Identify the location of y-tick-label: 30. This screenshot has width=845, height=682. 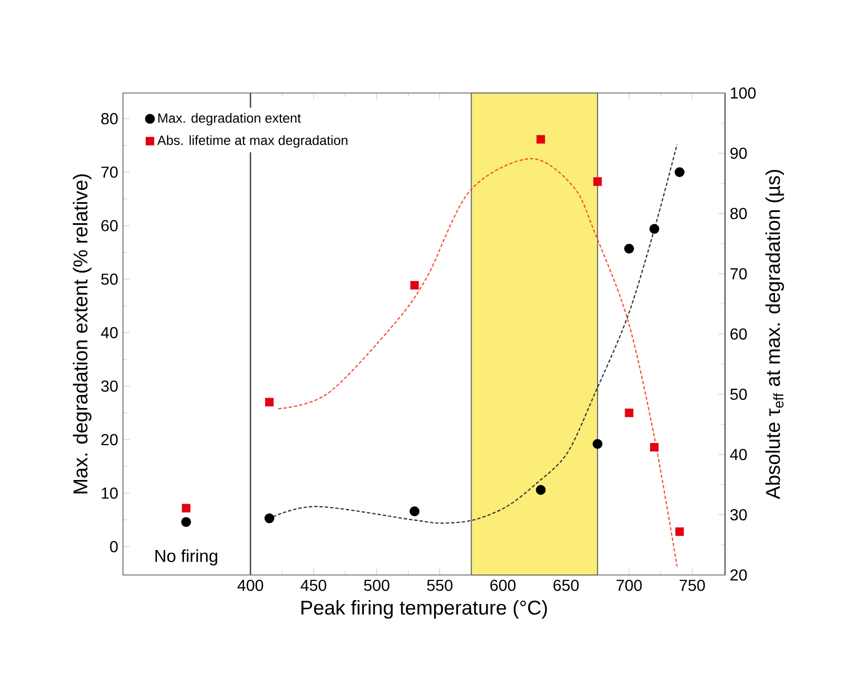
(109, 386).